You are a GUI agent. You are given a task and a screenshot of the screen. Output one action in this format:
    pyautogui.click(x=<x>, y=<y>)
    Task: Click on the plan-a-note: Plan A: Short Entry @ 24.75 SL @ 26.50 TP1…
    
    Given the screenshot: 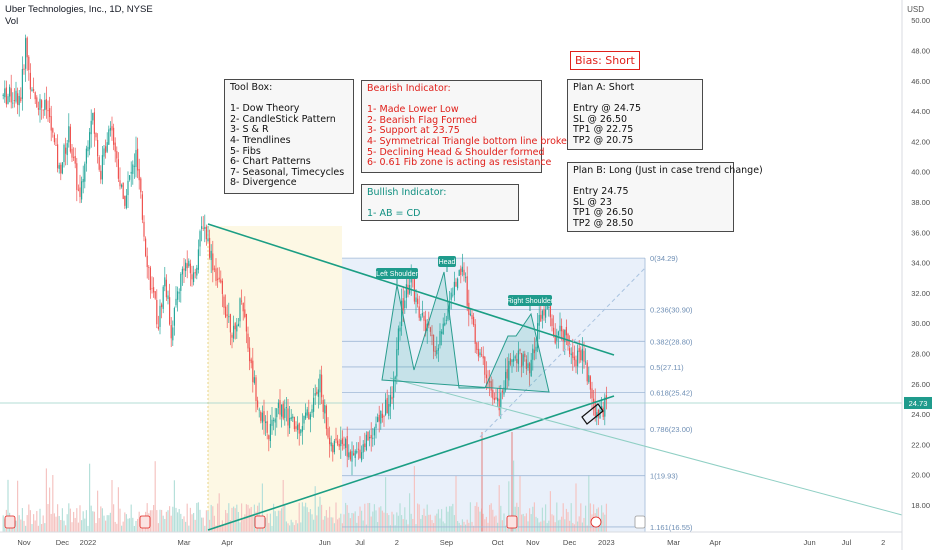 What is the action you would take?
    pyautogui.click(x=635, y=114)
    